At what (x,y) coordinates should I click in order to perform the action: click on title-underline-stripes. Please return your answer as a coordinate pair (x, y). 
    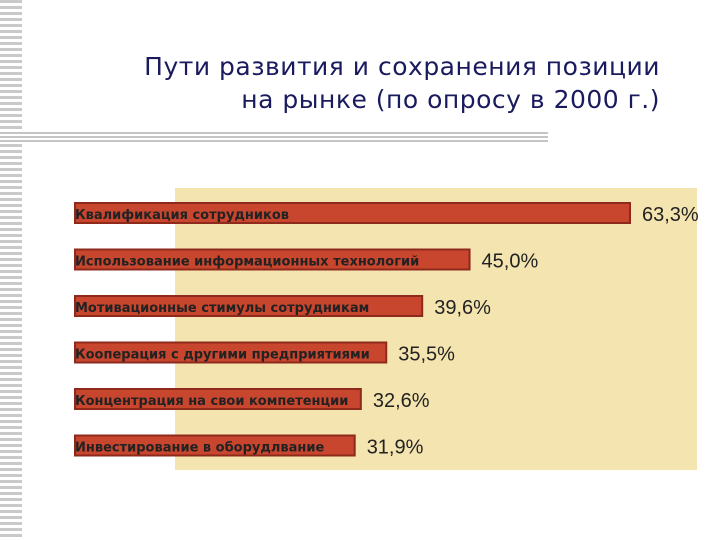
    Looking at the image, I should click on (274, 137).